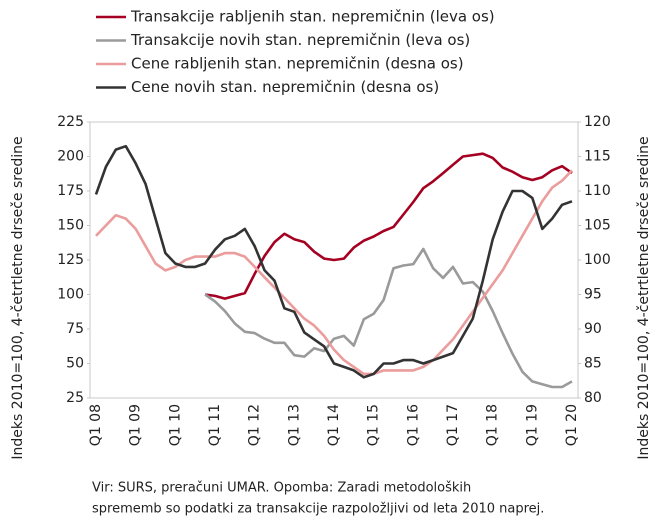 The height and width of the screenshot is (523, 661). What do you see at coordinates (413, 425) in the screenshot?
I see `x-tick-label: Q1 16` at bounding box center [413, 425].